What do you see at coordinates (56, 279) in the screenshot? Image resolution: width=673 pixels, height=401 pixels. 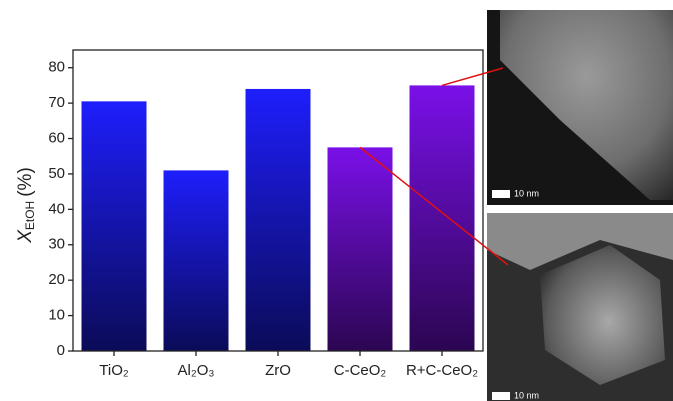 I see `y-tick-label: 20` at bounding box center [56, 279].